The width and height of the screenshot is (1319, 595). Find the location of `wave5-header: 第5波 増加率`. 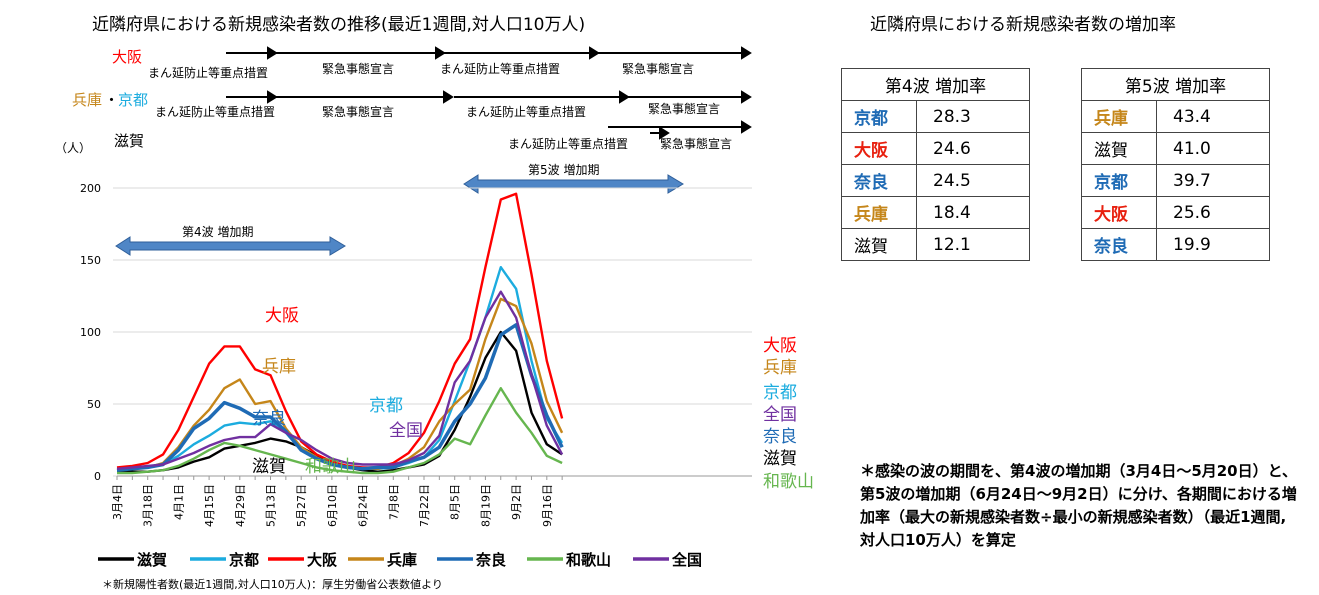

wave5-header: 第5波 増加率 is located at coordinates (1175, 84).